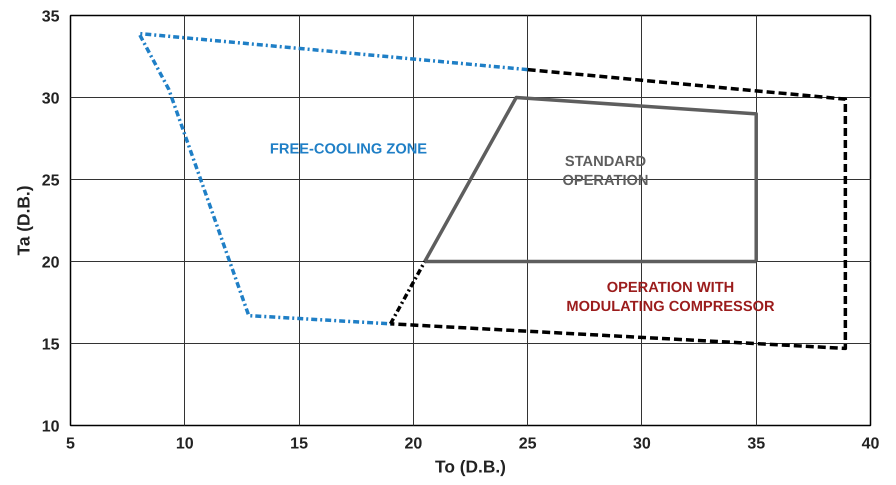  Describe the element at coordinates (71, 444) in the screenshot. I see `x-tick-label: 5` at that location.